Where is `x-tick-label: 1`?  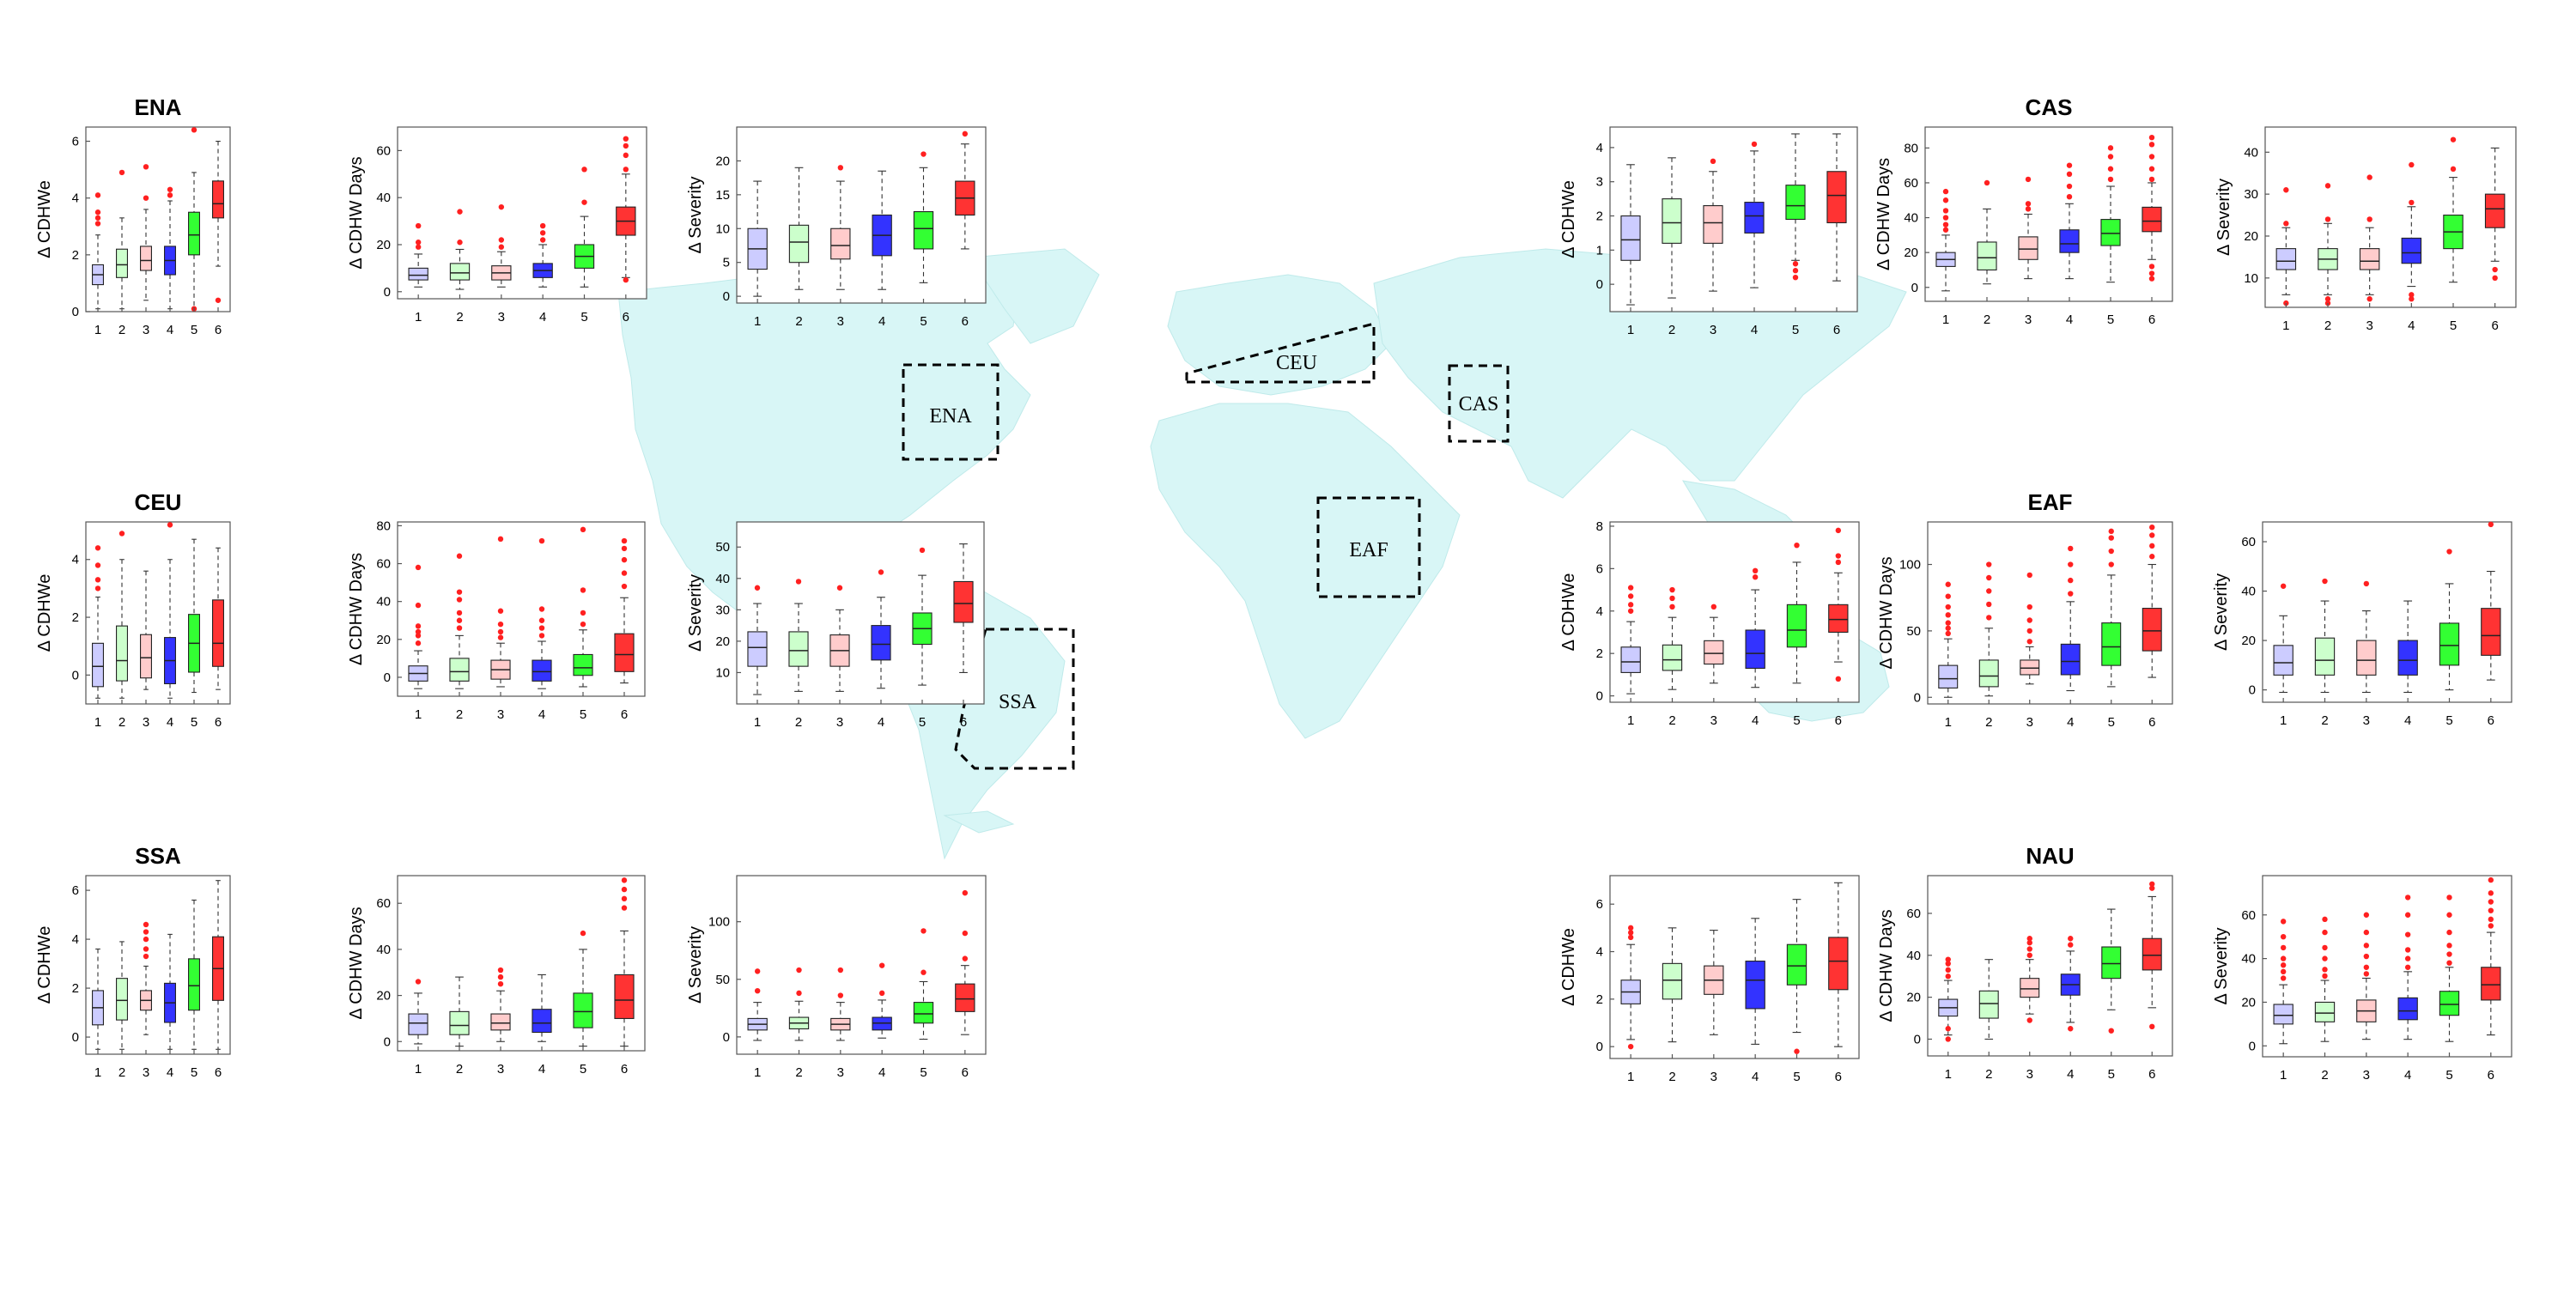 x-tick-label: 1 is located at coordinates (1948, 1074).